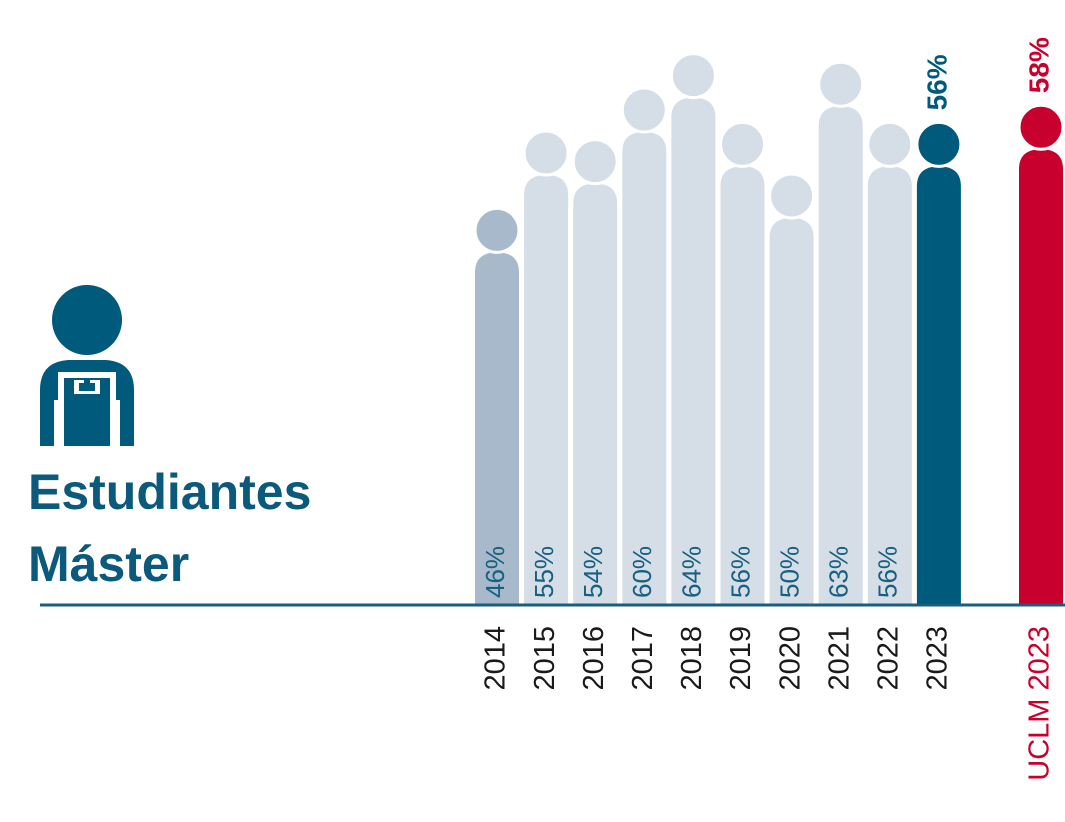 The image size is (1065, 822). What do you see at coordinates (169, 492) in the screenshot?
I see `chart-title: Estudiantes` at bounding box center [169, 492].